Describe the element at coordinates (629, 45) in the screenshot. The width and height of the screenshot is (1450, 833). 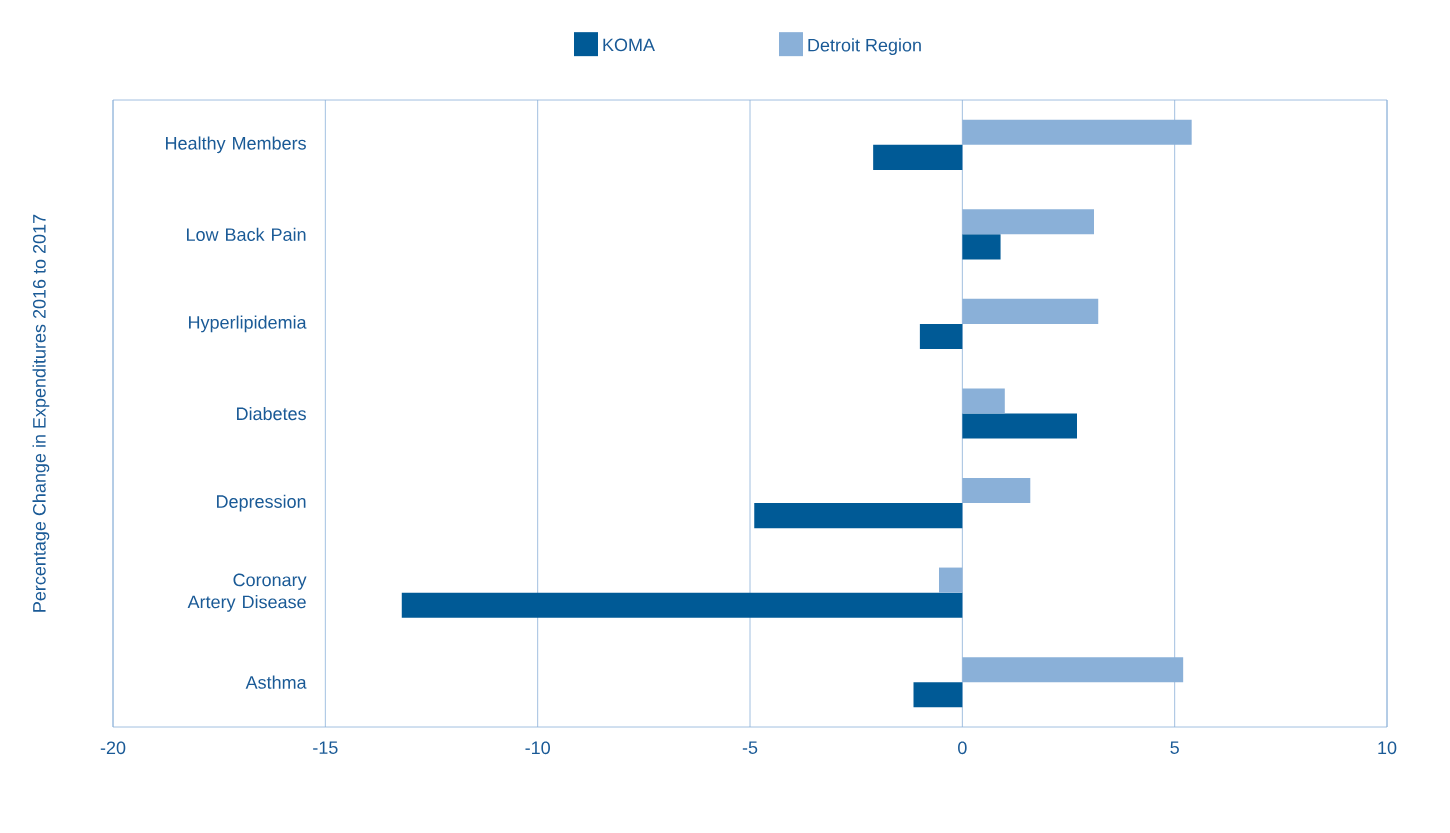
I see `legend-label: KOMA` at that location.